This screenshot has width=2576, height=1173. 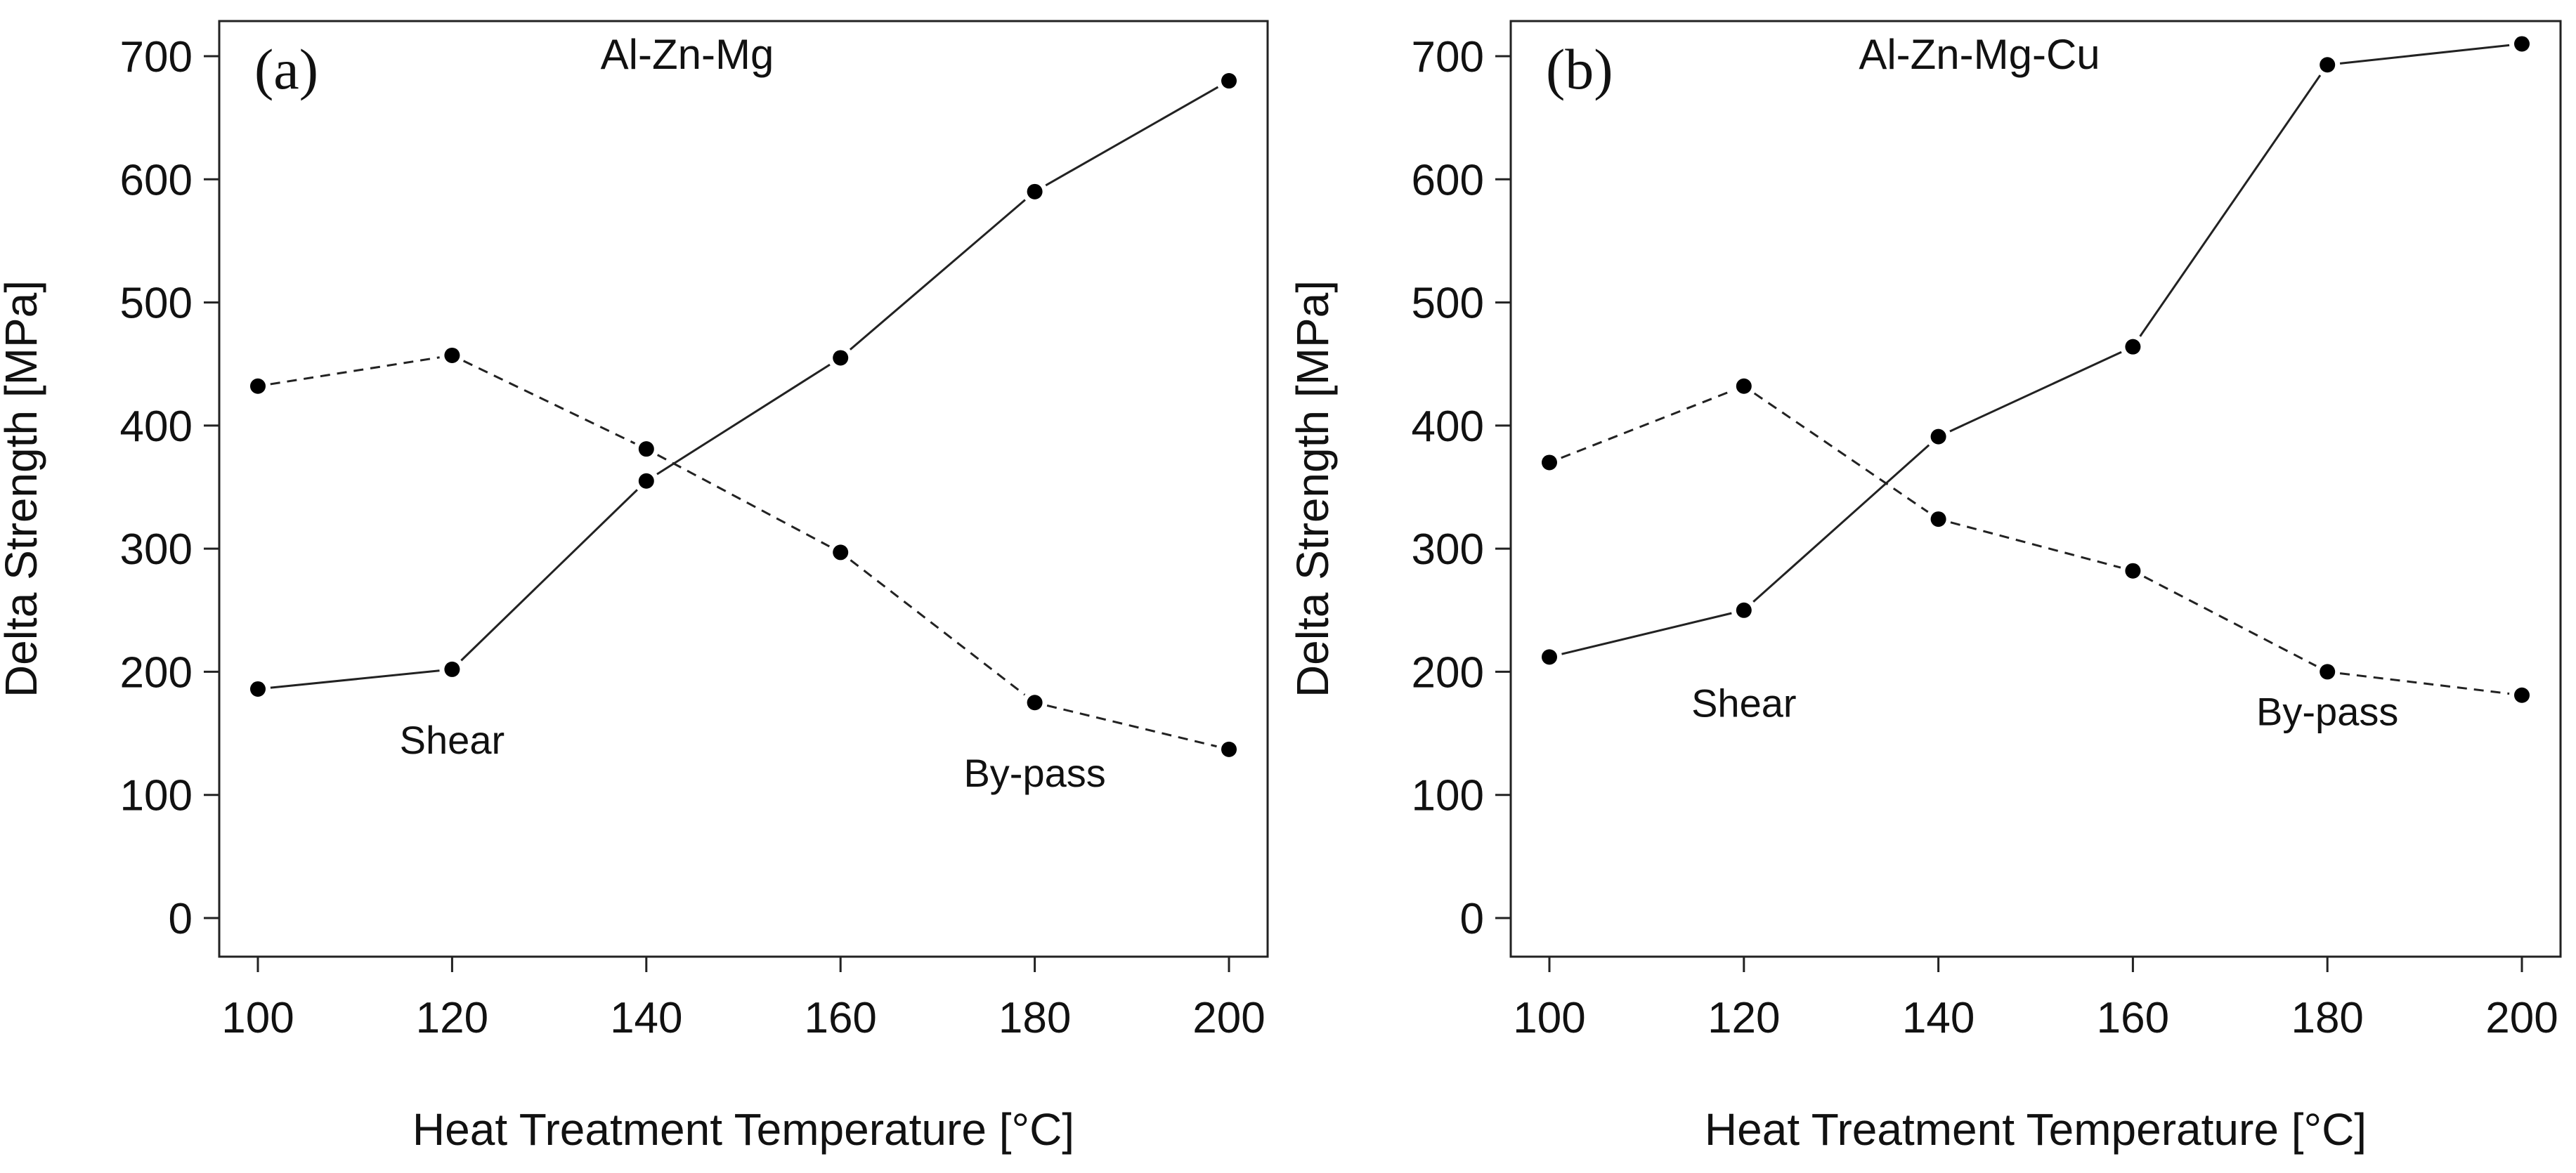 What do you see at coordinates (687, 55) in the screenshot?
I see `panel-title: Al-Zn-Mg` at bounding box center [687, 55].